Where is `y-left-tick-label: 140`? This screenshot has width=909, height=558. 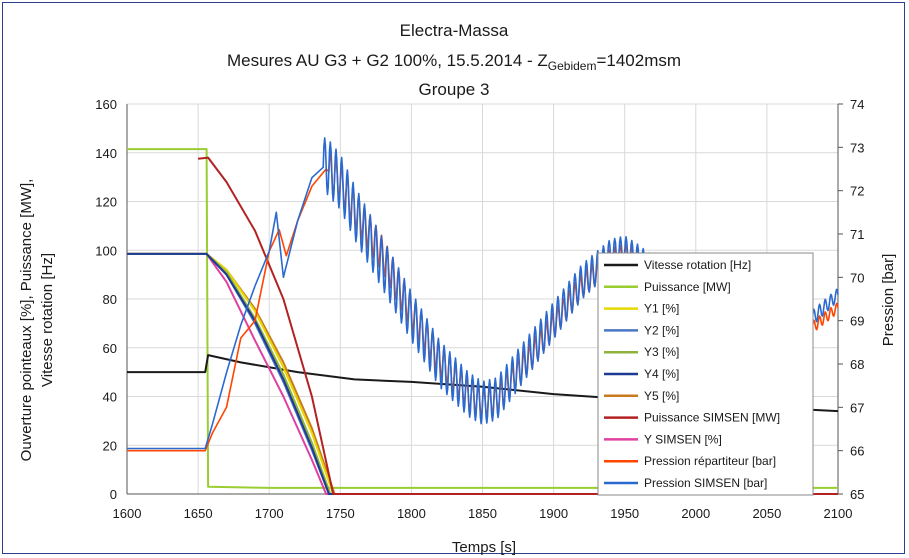 y-left-tick-label: 140 is located at coordinates (106, 153).